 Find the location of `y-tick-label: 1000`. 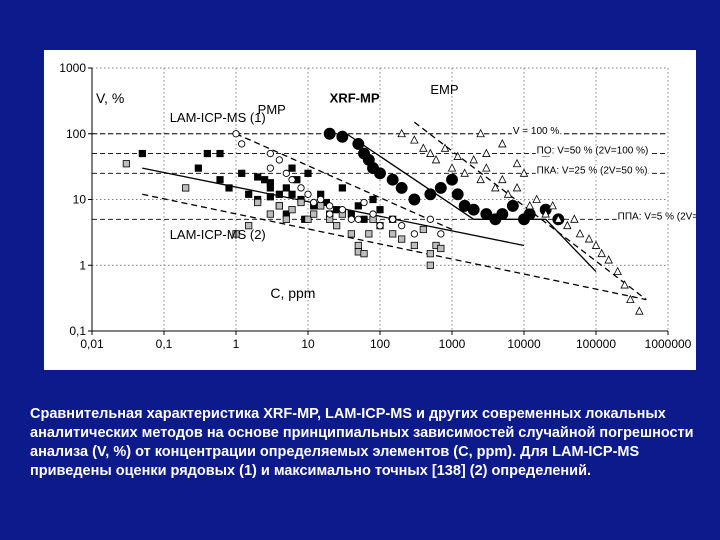

y-tick-label: 1000 is located at coordinates (72, 68).